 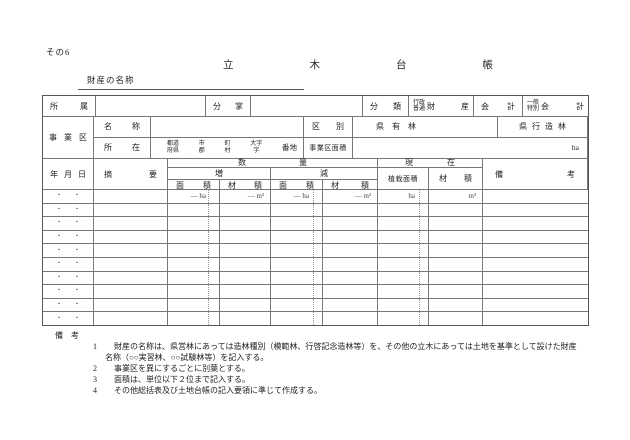 I want to click on decrease-header: 減, so click(x=324, y=173).